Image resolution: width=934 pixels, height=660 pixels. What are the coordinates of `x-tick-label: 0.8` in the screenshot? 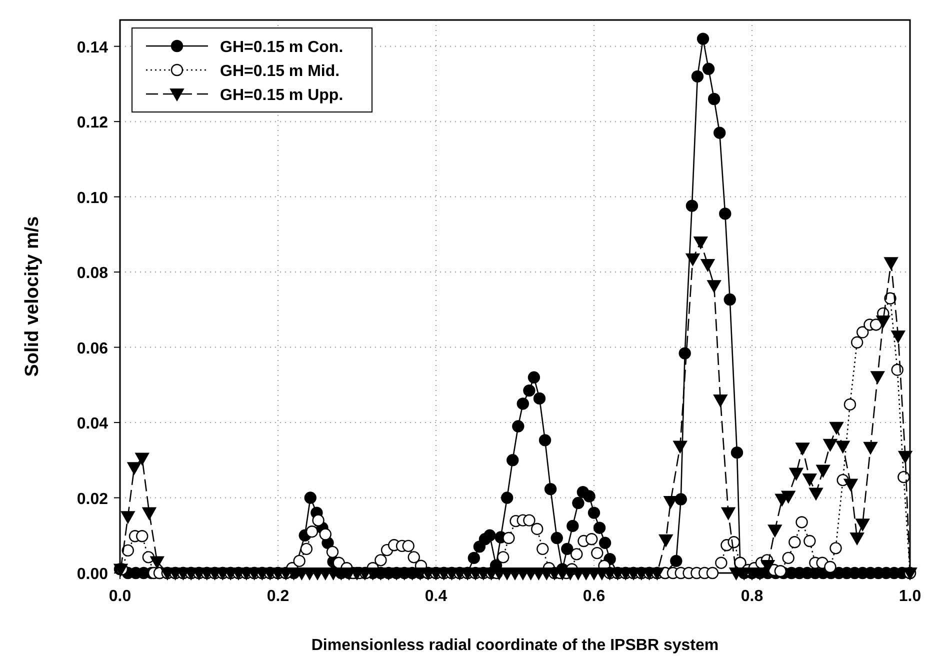 It's located at (752, 596).